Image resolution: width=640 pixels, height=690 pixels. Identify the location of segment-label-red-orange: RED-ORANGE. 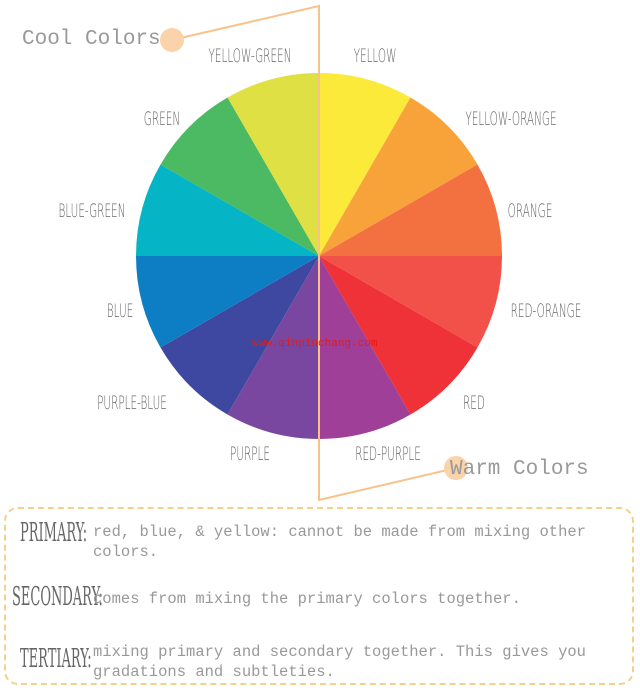
(546, 311).